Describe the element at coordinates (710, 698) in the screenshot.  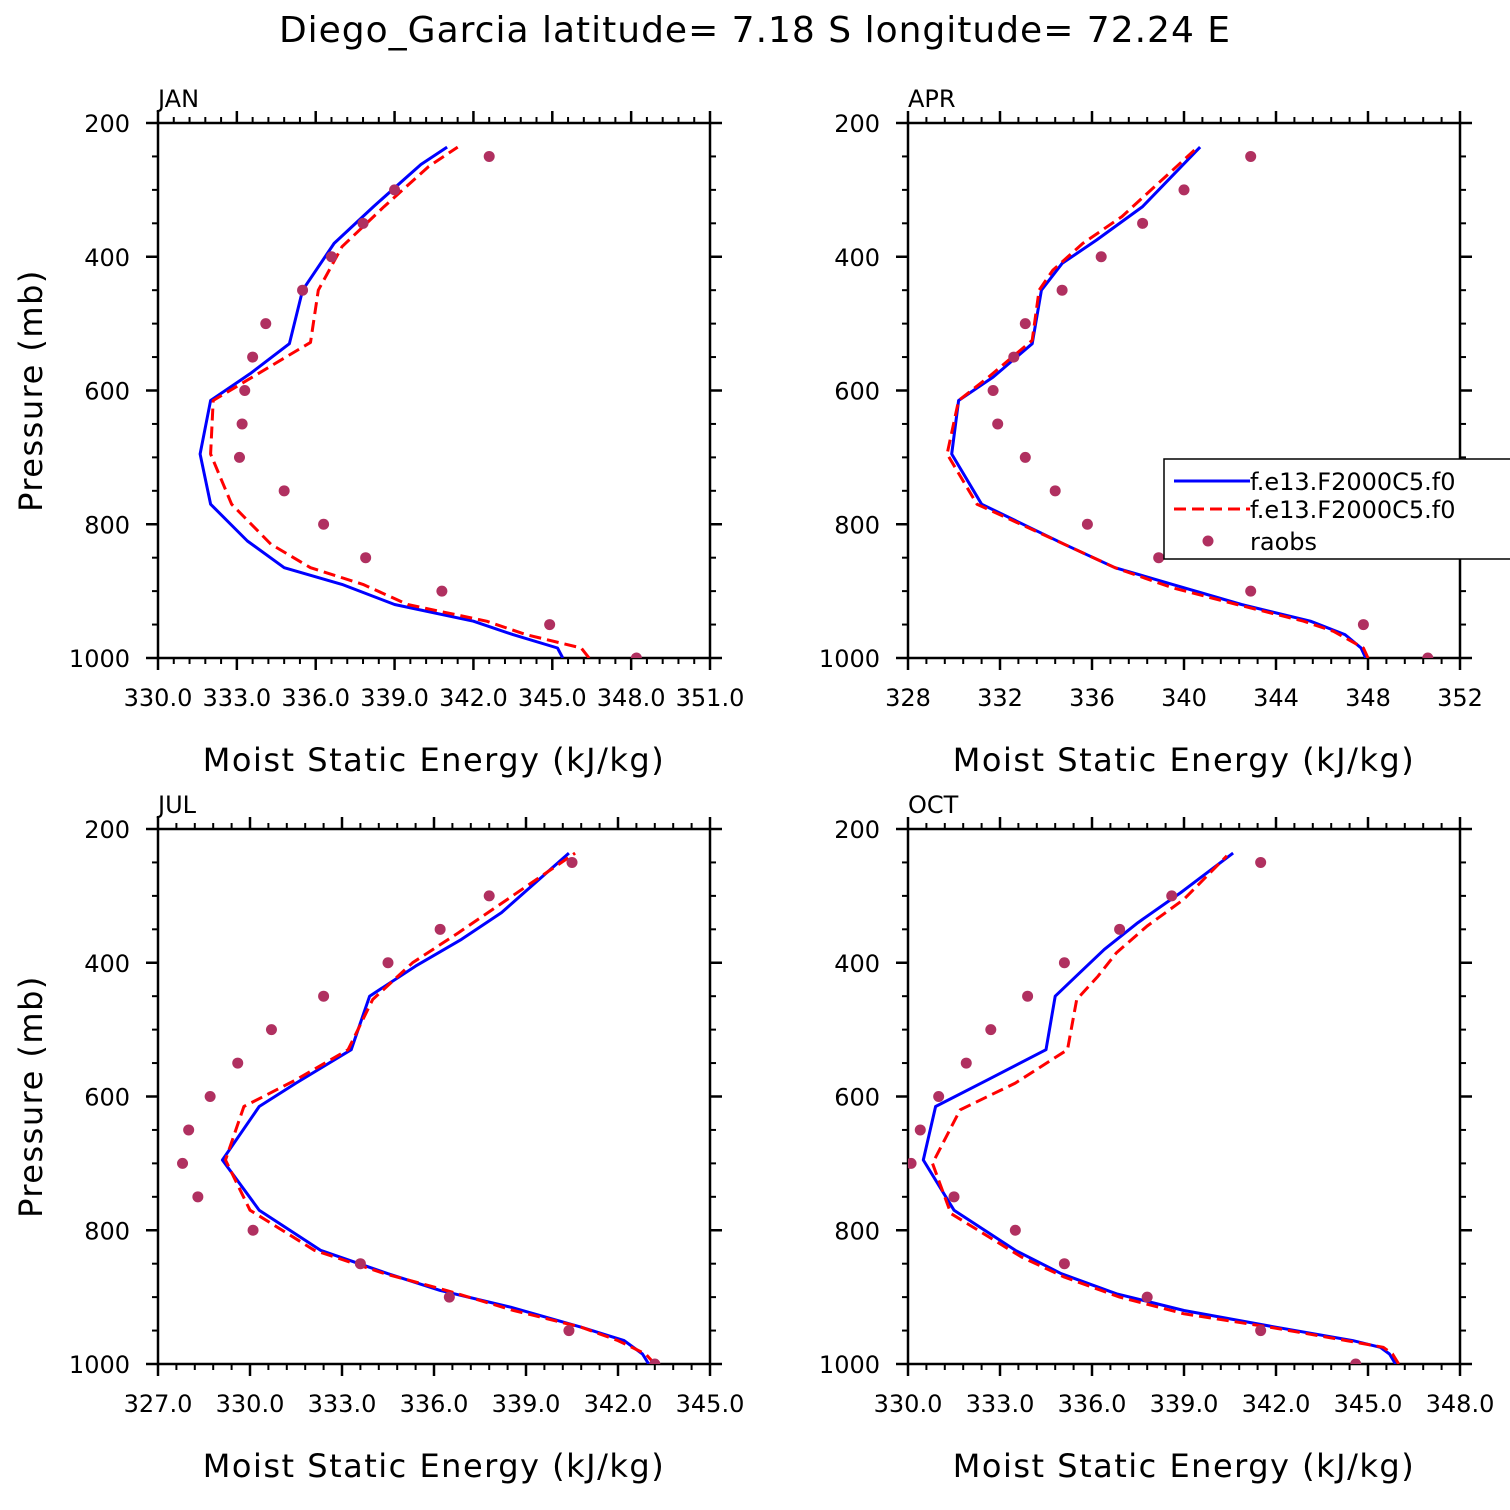
I see `x-tick-label: 351.0` at that location.